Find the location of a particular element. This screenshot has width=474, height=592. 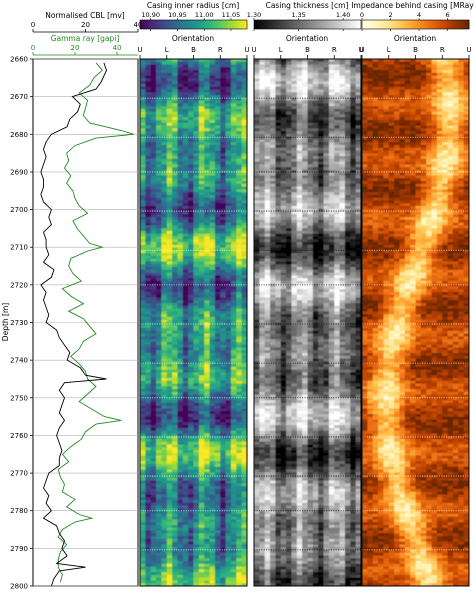

colorbar-tick-label: 10.95 is located at coordinates (177, 15).